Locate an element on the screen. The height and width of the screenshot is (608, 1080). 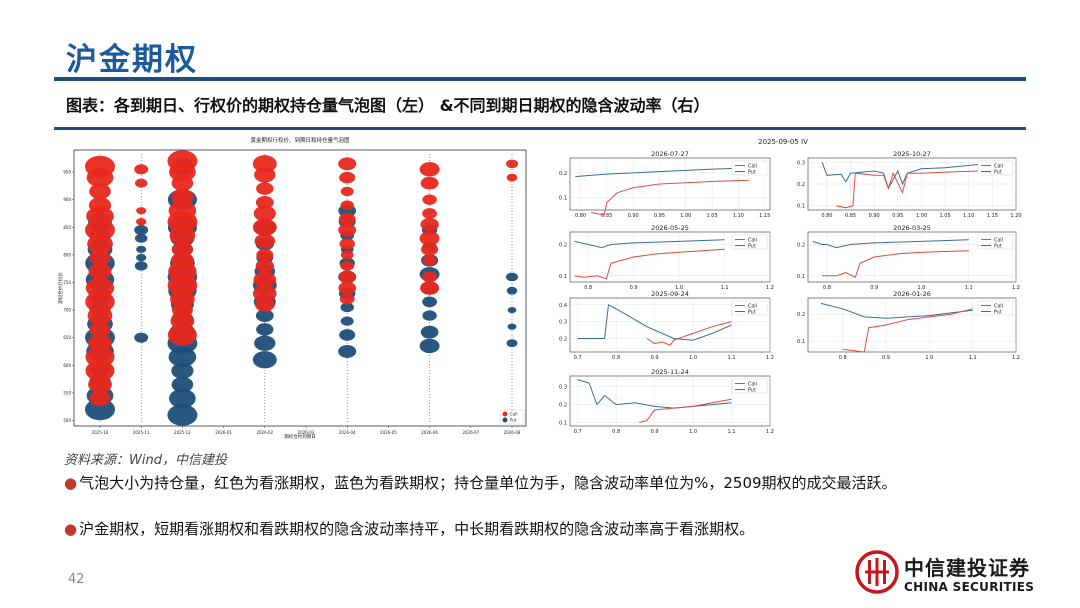
x-tick-label: 2026-06 is located at coordinates (429, 432).